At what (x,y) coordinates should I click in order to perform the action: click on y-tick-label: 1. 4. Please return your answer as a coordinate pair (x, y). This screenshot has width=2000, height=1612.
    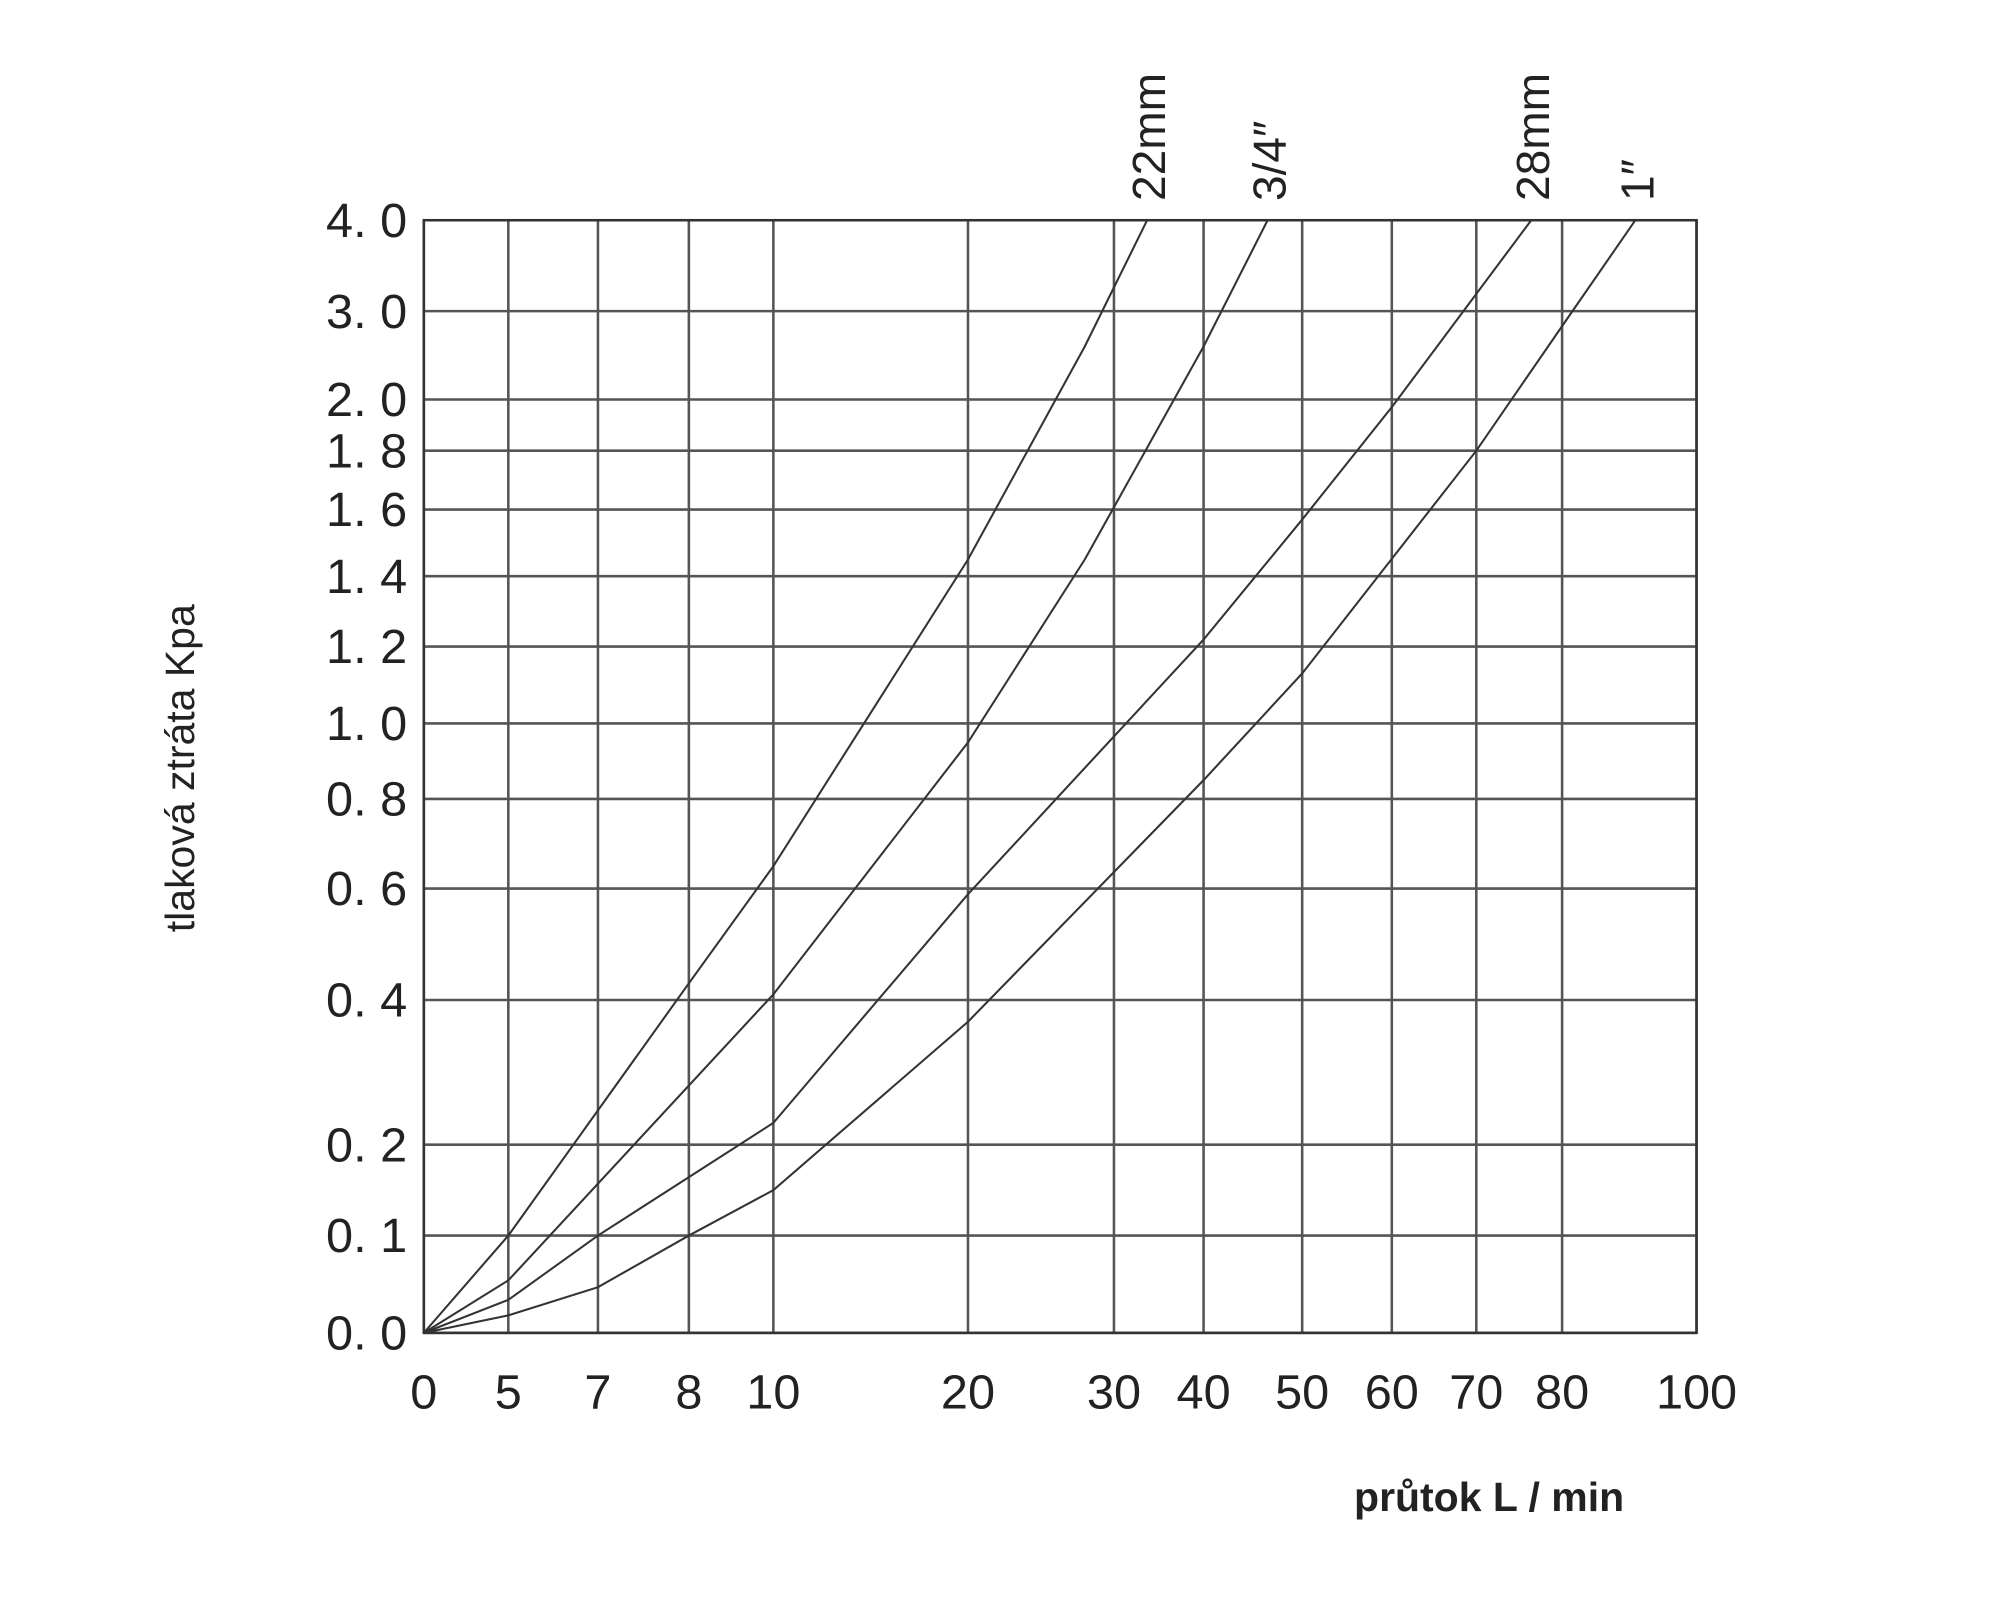
    Looking at the image, I should click on (366, 577).